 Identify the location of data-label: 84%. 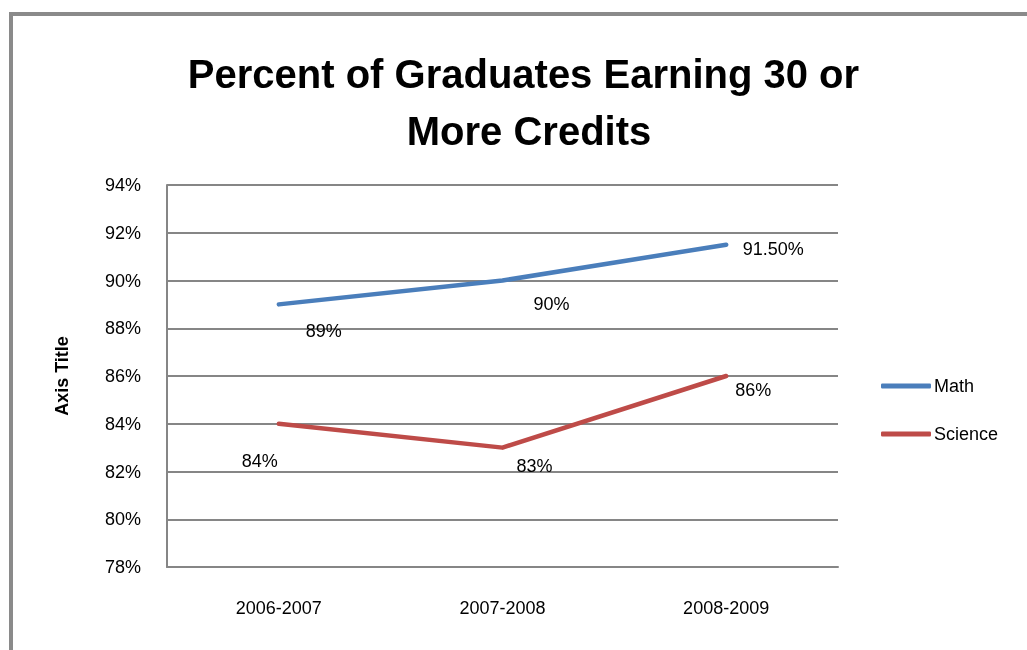
(259, 460).